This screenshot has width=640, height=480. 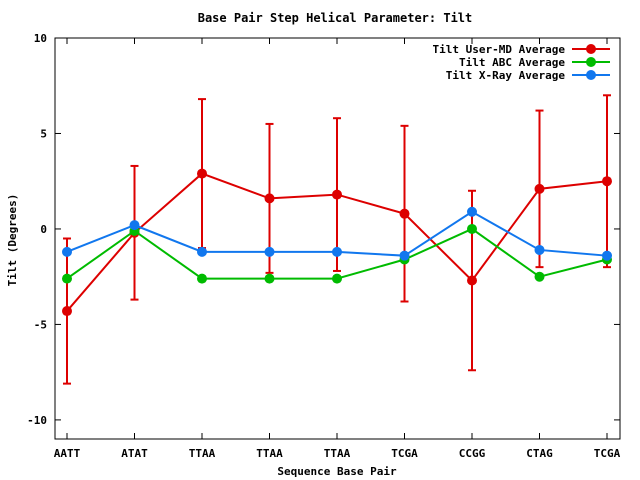 What do you see at coordinates (472, 453) in the screenshot?
I see `x-tick-label: CCGG` at bounding box center [472, 453].